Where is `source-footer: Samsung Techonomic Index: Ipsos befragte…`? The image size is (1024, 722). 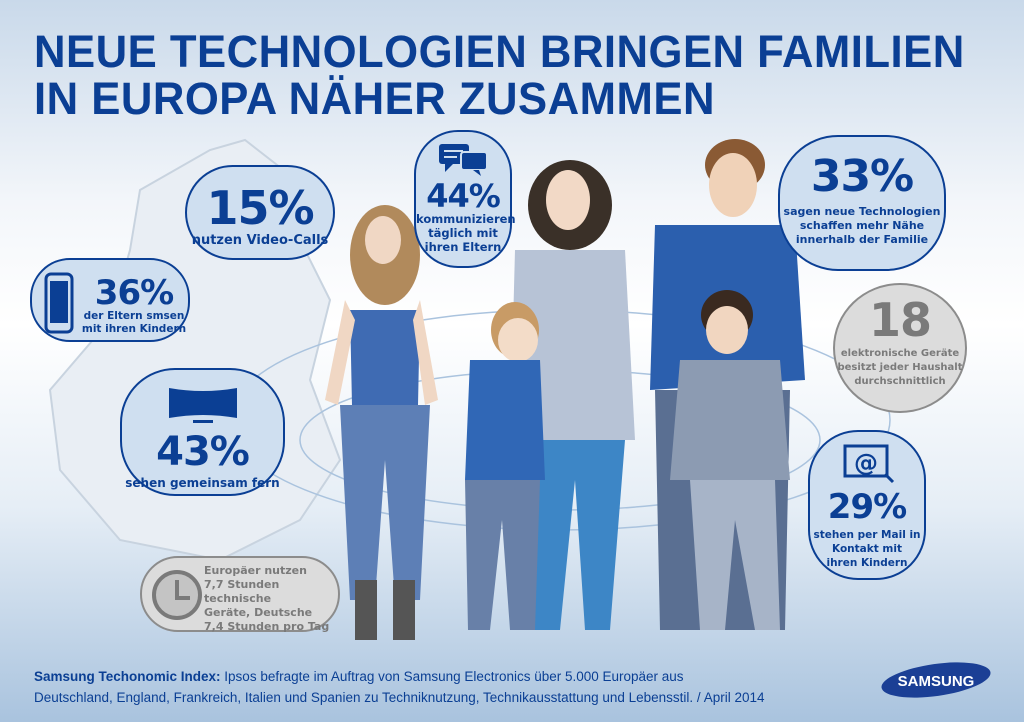
source-footer: Samsung Techonomic Index: Ipsos befragte… is located at coordinates (399, 687).